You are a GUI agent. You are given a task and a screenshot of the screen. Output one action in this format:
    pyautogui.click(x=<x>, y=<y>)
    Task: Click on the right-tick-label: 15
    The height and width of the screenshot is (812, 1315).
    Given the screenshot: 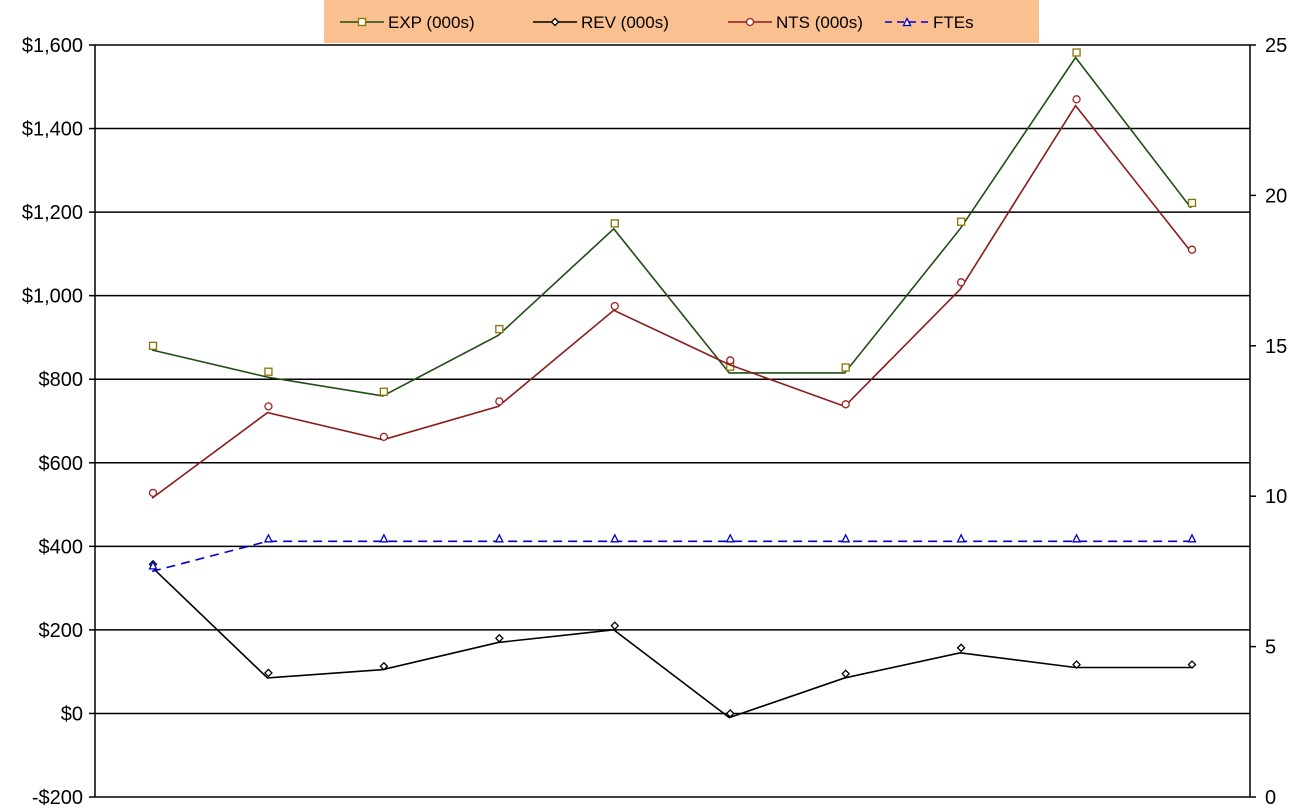 What is the action you would take?
    pyautogui.click(x=1276, y=347)
    